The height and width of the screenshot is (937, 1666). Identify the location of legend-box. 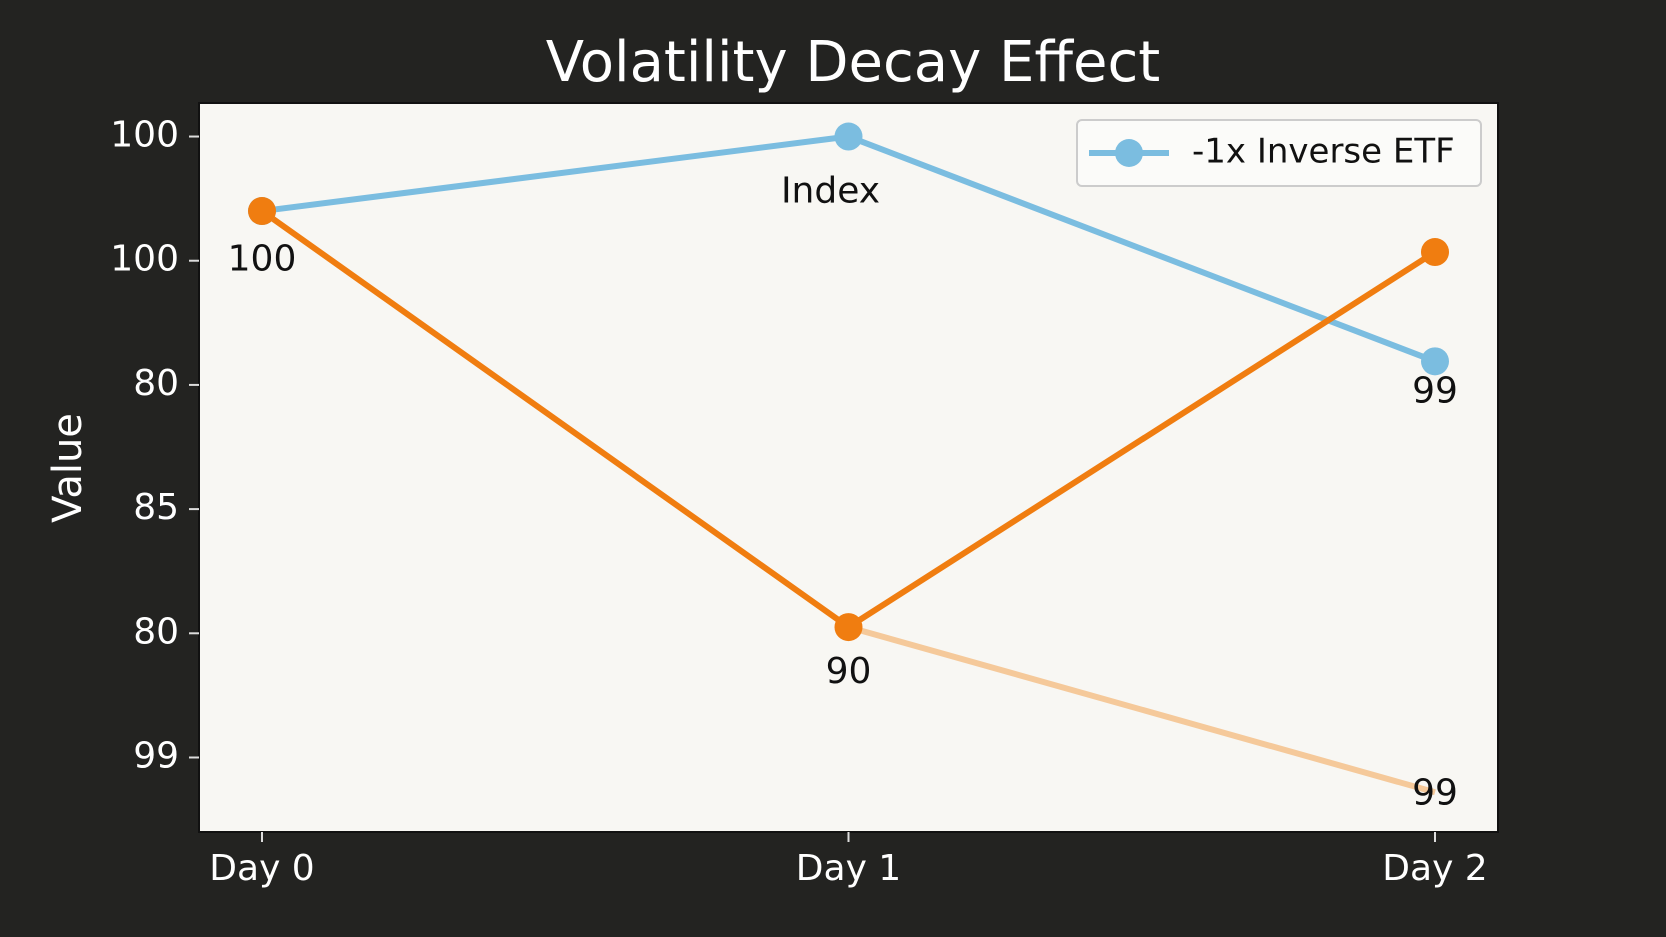
(1279, 153).